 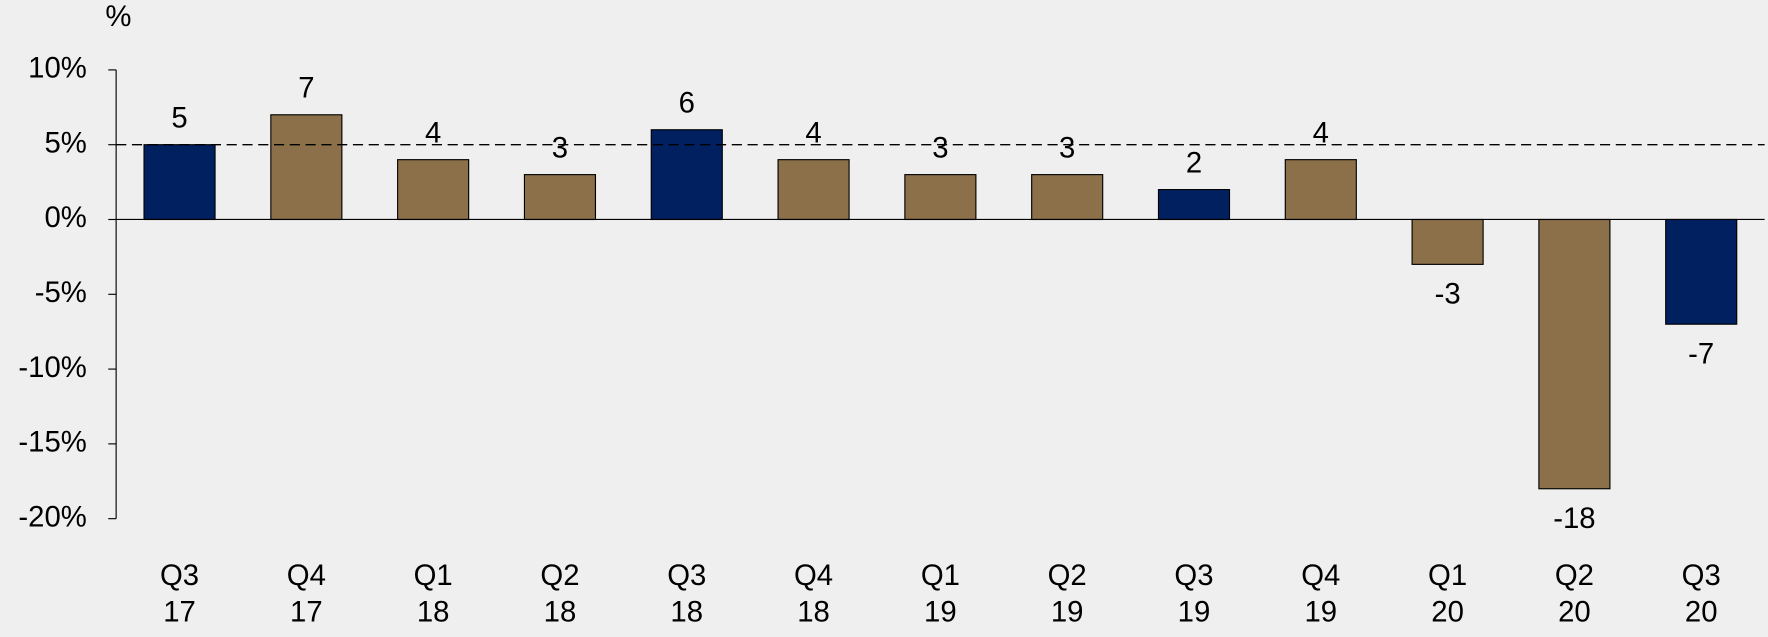 What do you see at coordinates (814, 593) in the screenshot?
I see `x-tick-label: Q4 18` at bounding box center [814, 593].